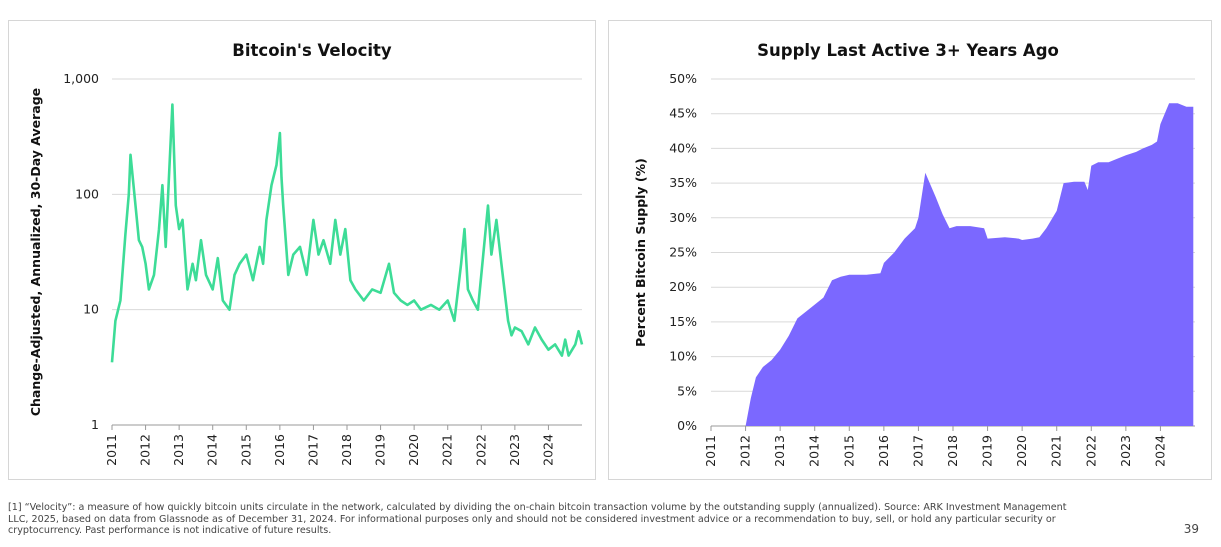 The height and width of the screenshot is (547, 1221). What do you see at coordinates (683, 321) in the screenshot?
I see `y-tick-label: 15%` at bounding box center [683, 321].